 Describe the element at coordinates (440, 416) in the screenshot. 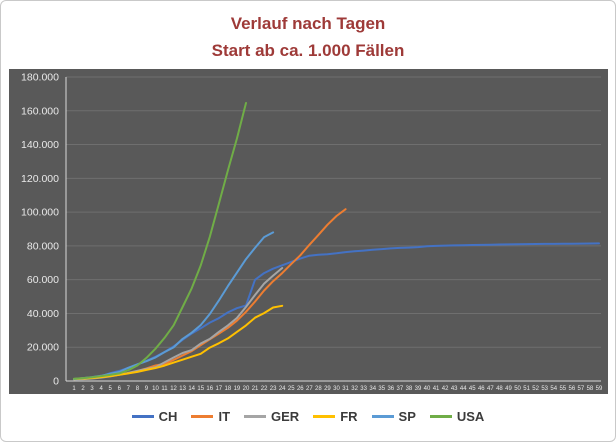

I see `legend-marker-usa` at that location.